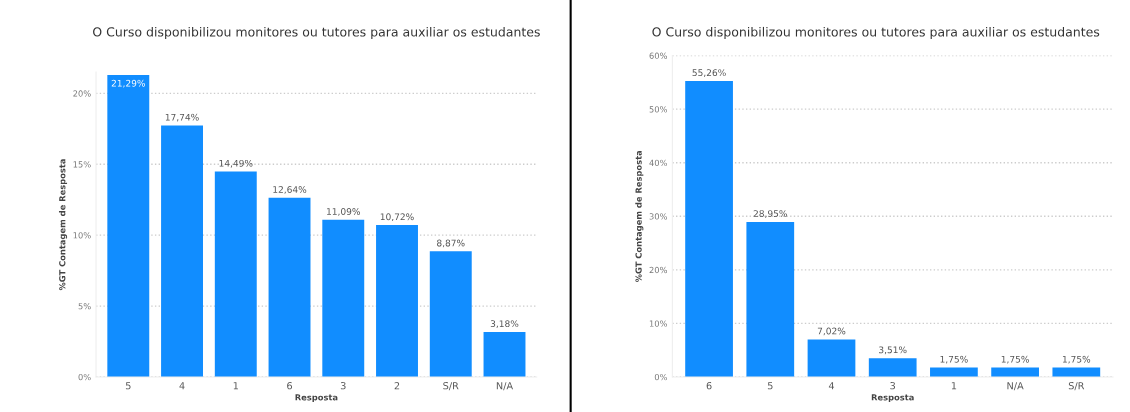  Describe the element at coordinates (128, 83) in the screenshot. I see `data-label: 21,29%` at that location.